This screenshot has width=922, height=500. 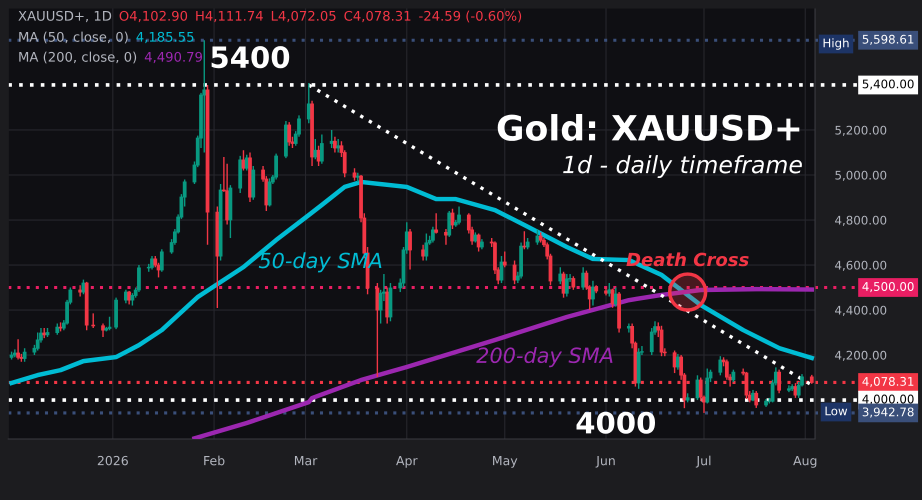 I want to click on annotation: 4,185.55, so click(x=165, y=38).